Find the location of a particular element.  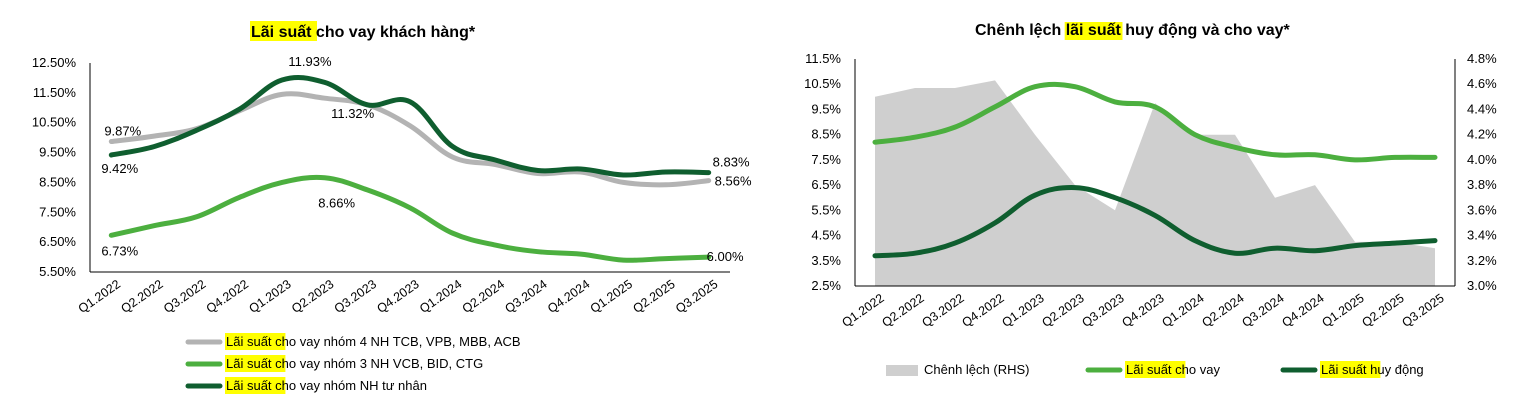

right-title-highlight: lãi suất is located at coordinates (1094, 30).